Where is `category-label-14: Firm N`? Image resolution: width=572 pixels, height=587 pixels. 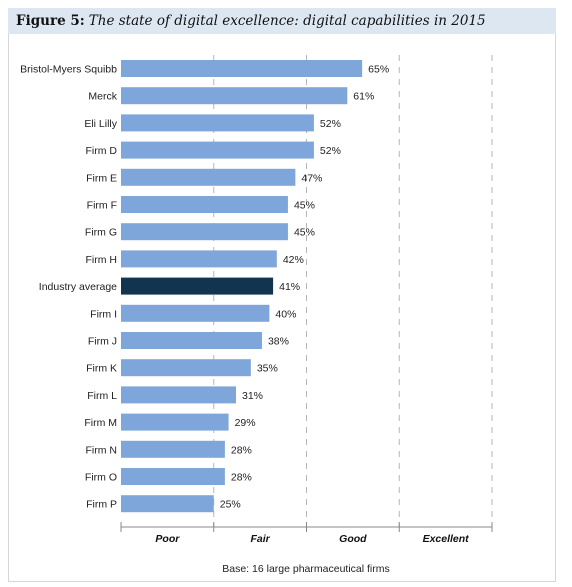
category-label-14: Firm N is located at coordinates (102, 450).